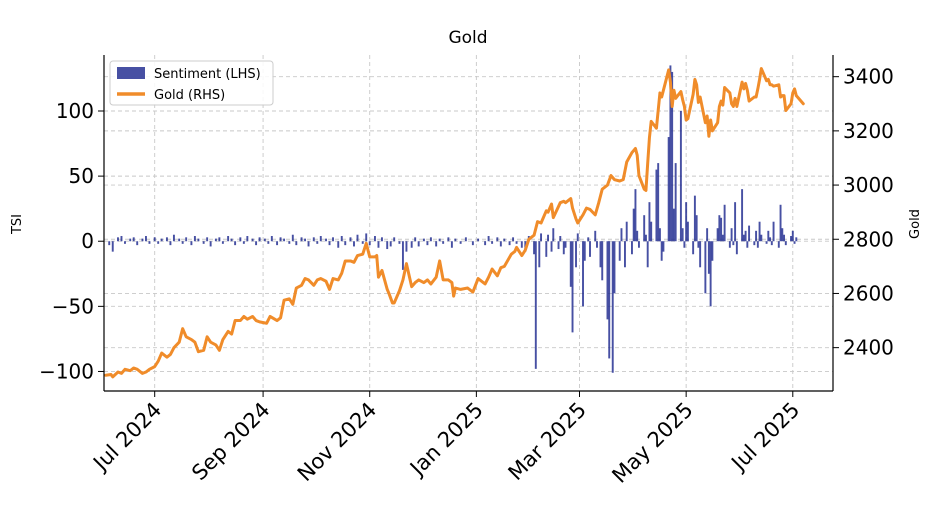  What do you see at coordinates (868, 77) in the screenshot?
I see `y-tick-label-right: 3400` at bounding box center [868, 77].